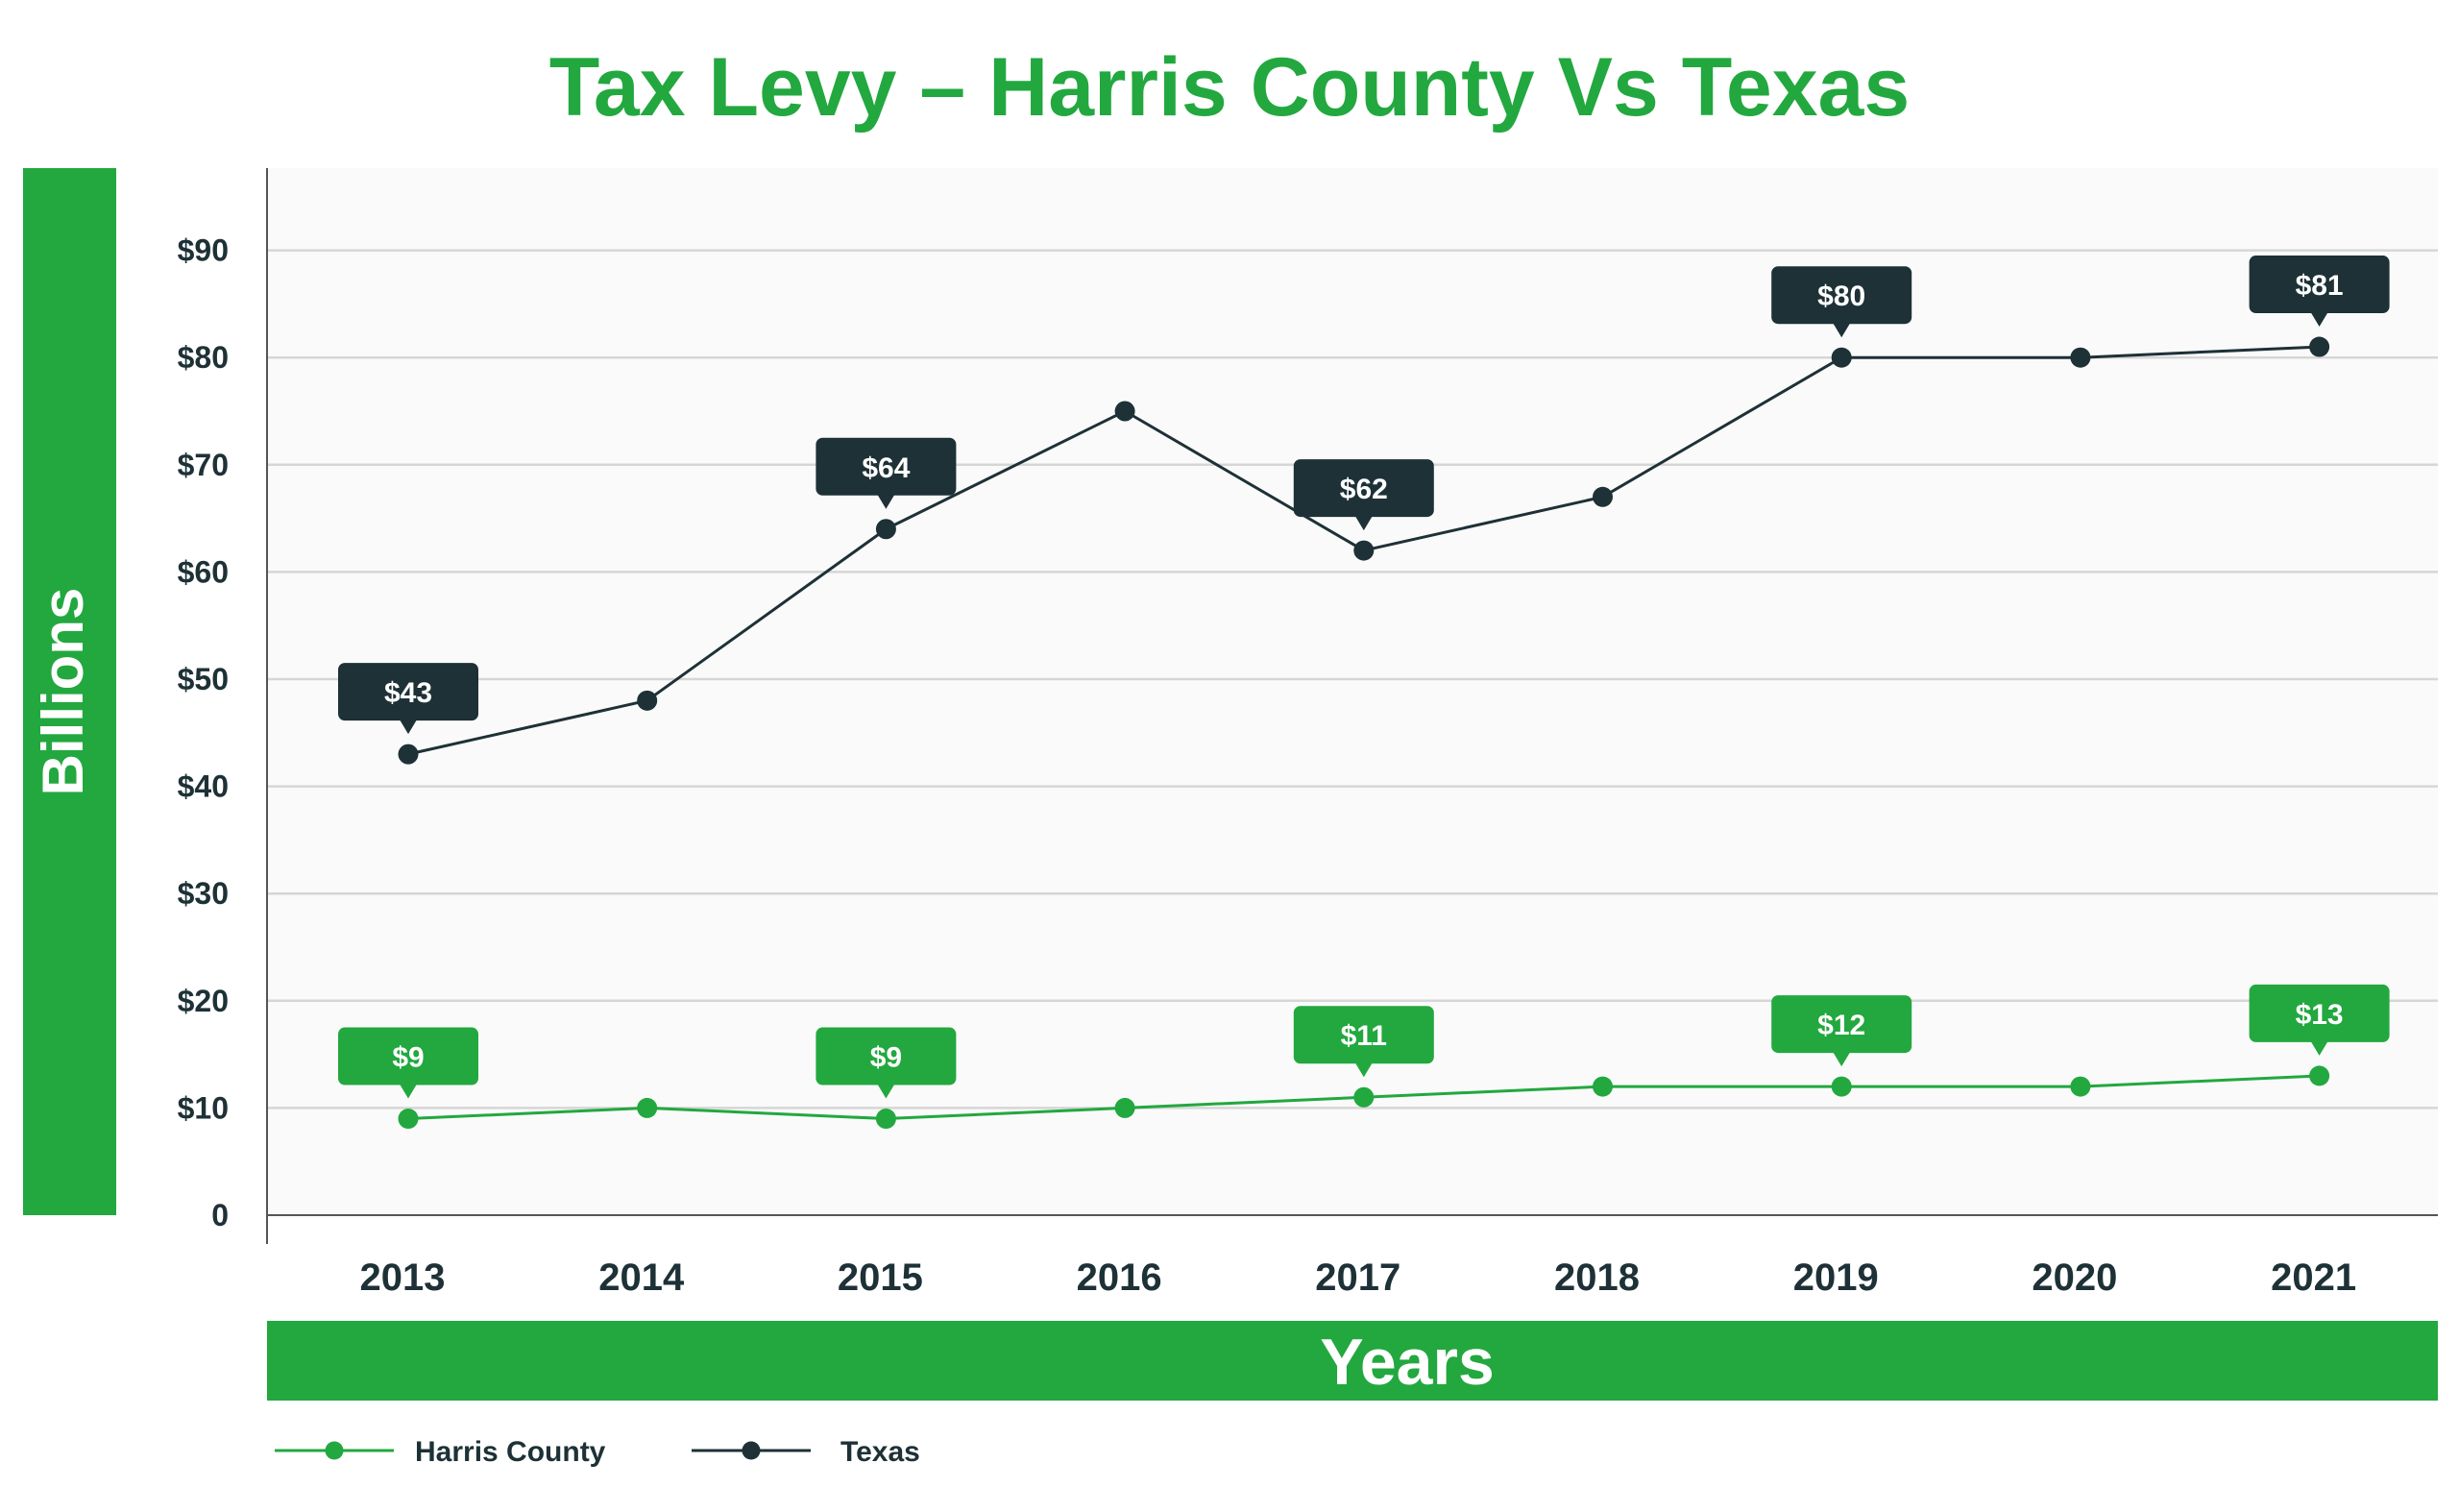 The height and width of the screenshot is (1512, 2459). I want to click on x-tick-label: 2021, so click(2313, 1277).